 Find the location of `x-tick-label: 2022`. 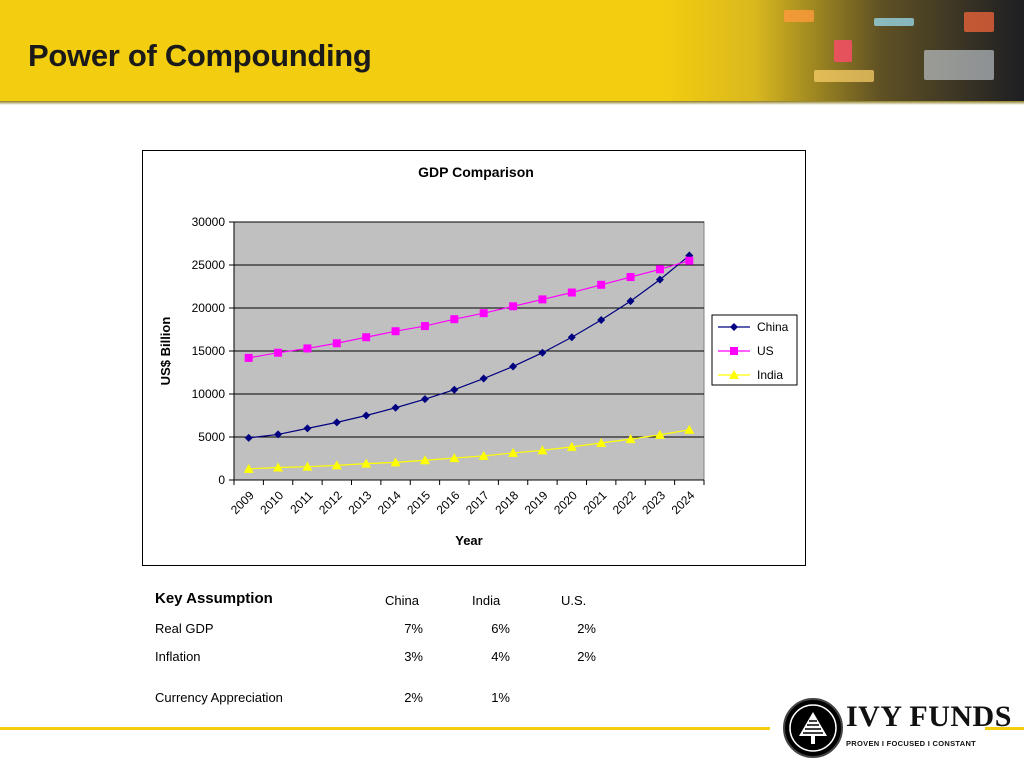

x-tick-label: 2022 is located at coordinates (624, 502).